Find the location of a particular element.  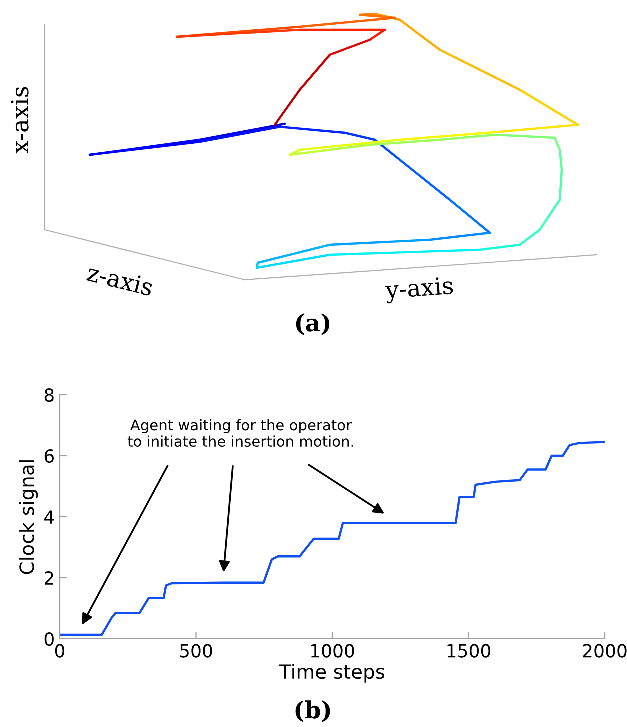

text: y-axis is located at coordinates (419, 290).